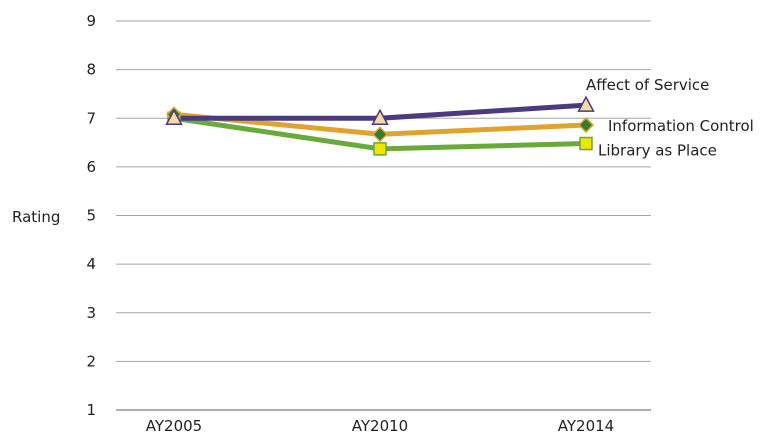  Describe the element at coordinates (91, 264) in the screenshot. I see `y-tick-label: 4` at that location.